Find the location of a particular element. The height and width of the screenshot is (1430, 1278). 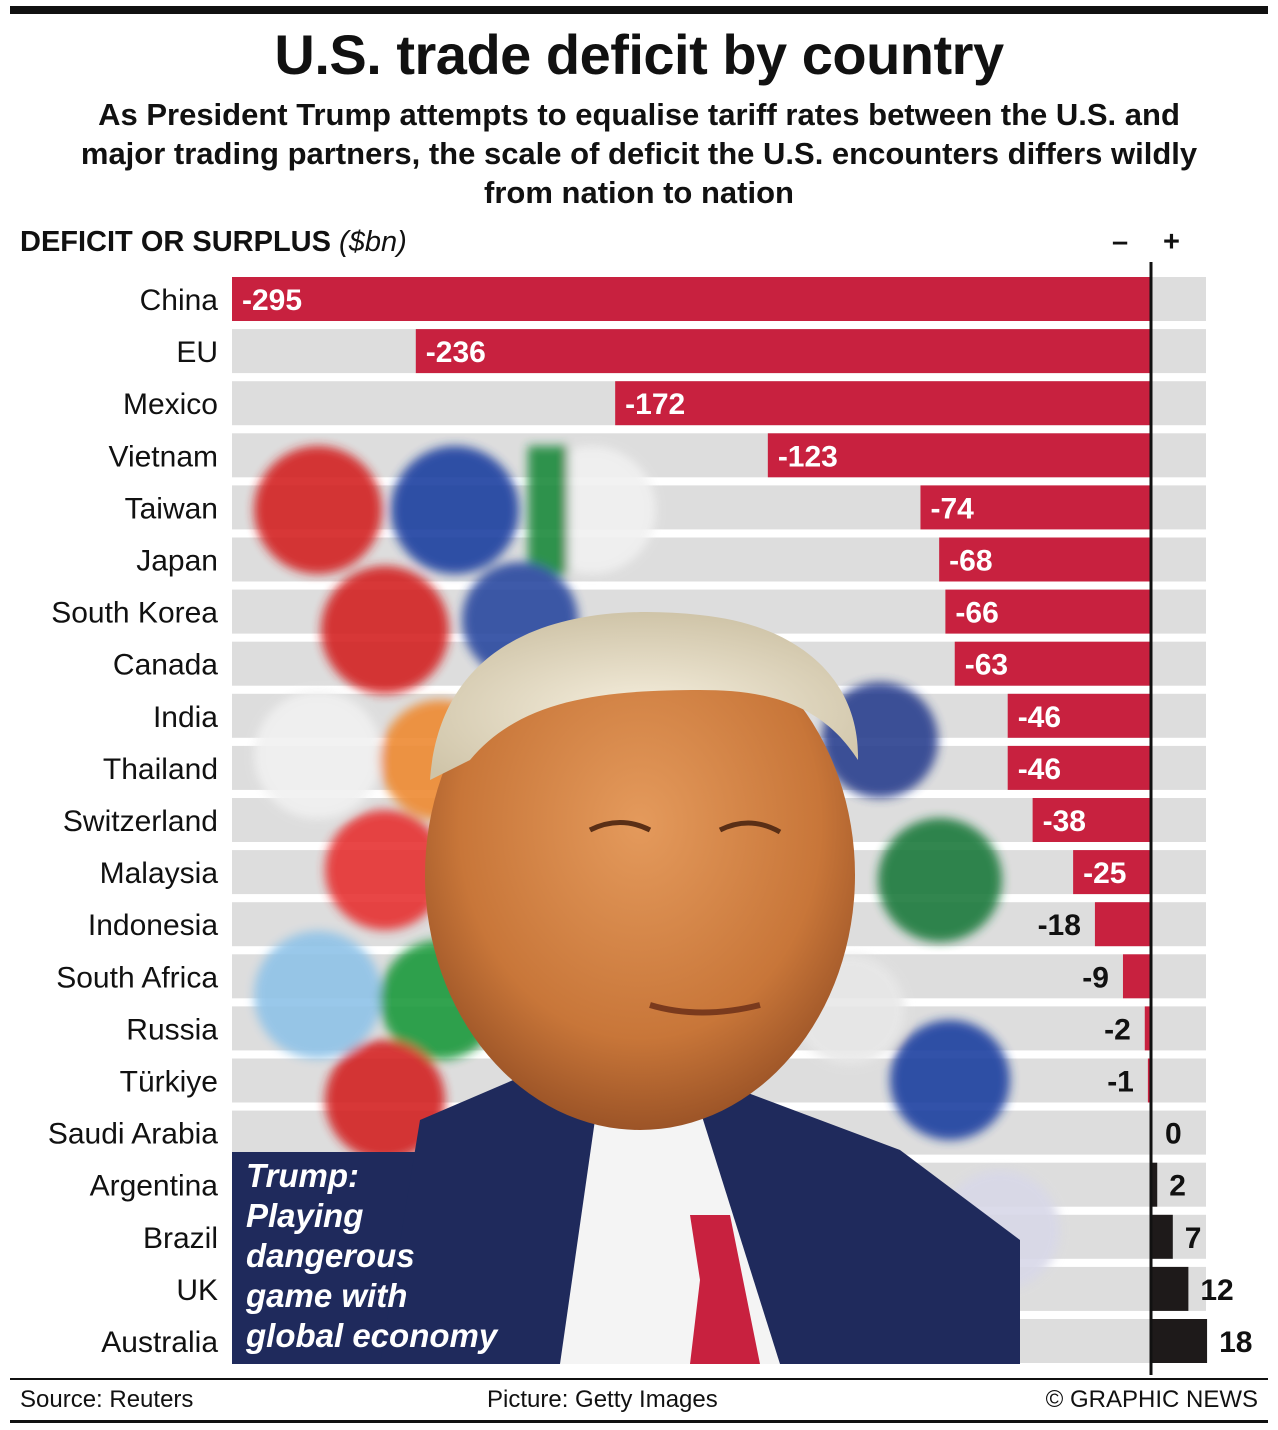

bar-china is located at coordinates (691, 299).